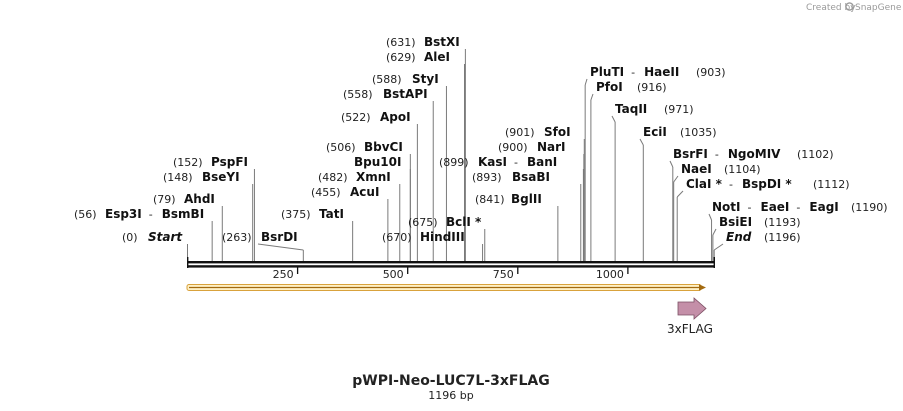 This screenshot has height=411, width=903. I want to click on site-label: (893) BsaBI, so click(511, 177).